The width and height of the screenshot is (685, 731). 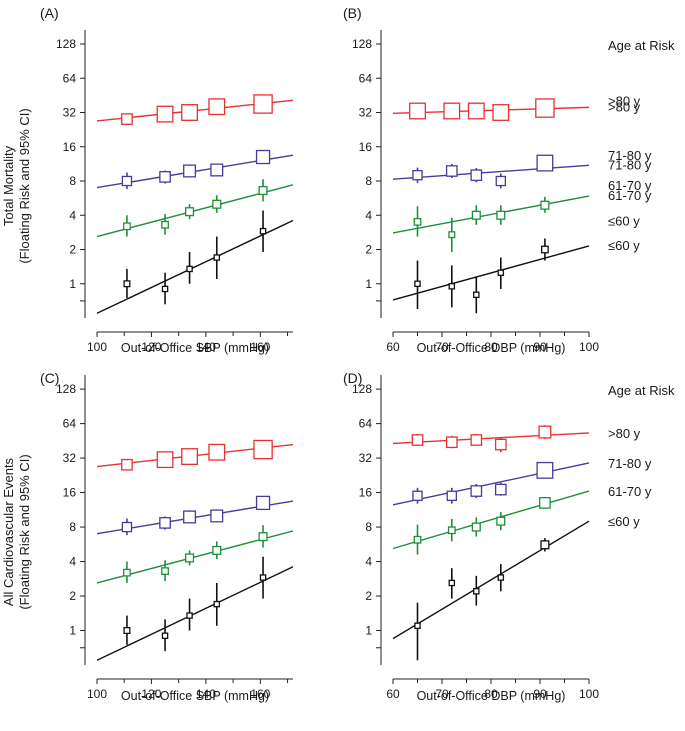 I want to click on panel-label: (C), so click(x=49, y=378).